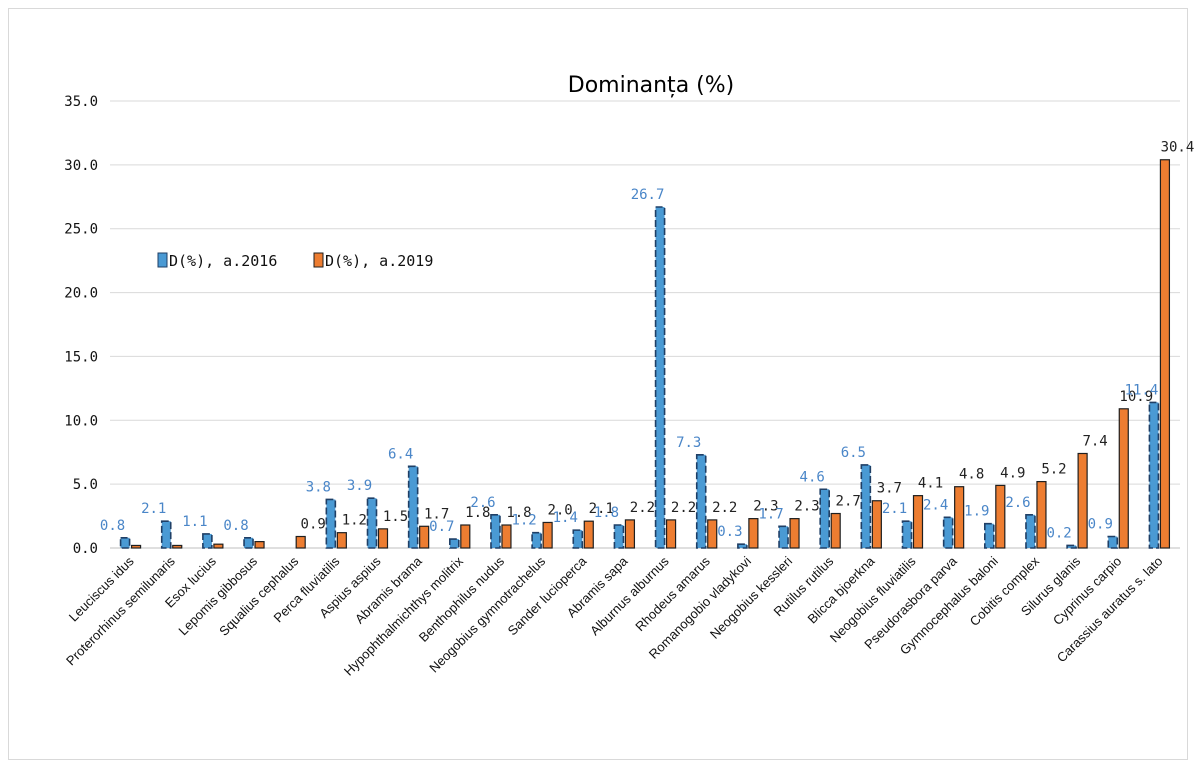 Image resolution: width=1200 pixels, height=765 pixels. I want to click on y-tick-label: 35.0, so click(81, 102).